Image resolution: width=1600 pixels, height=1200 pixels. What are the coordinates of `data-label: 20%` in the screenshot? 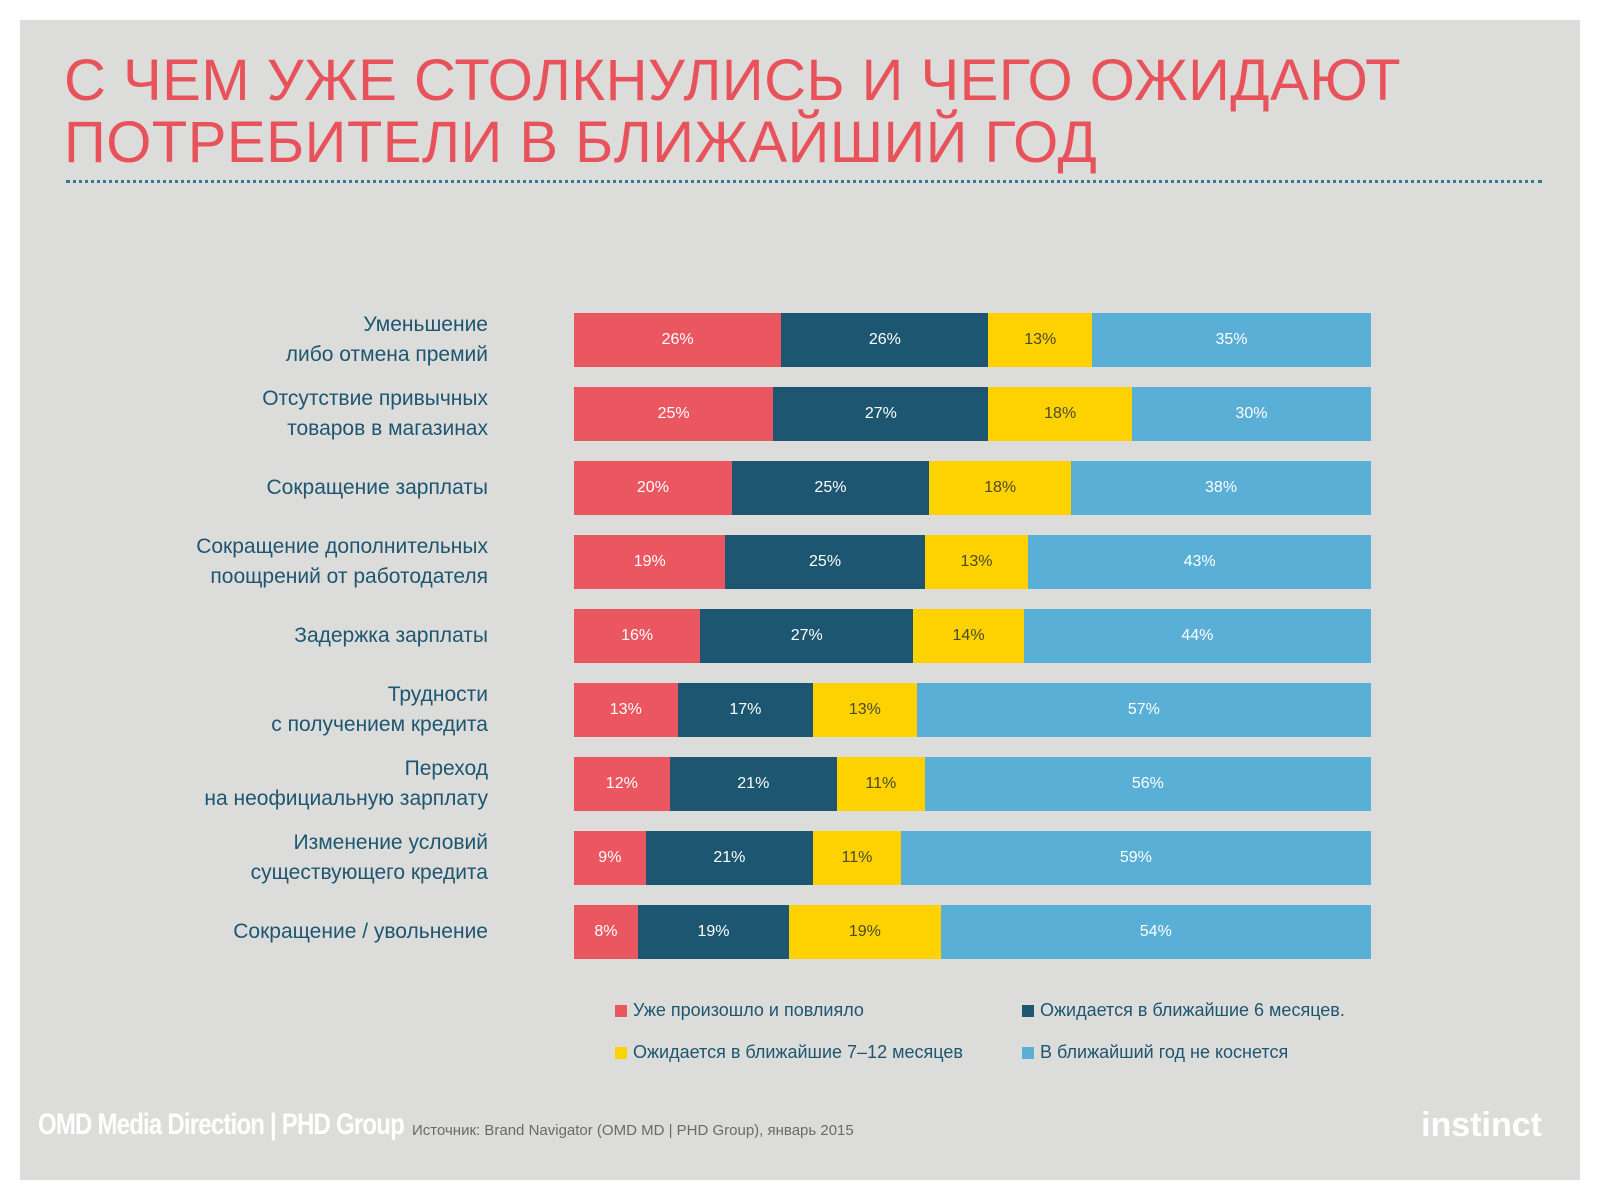 It's located at (652, 487).